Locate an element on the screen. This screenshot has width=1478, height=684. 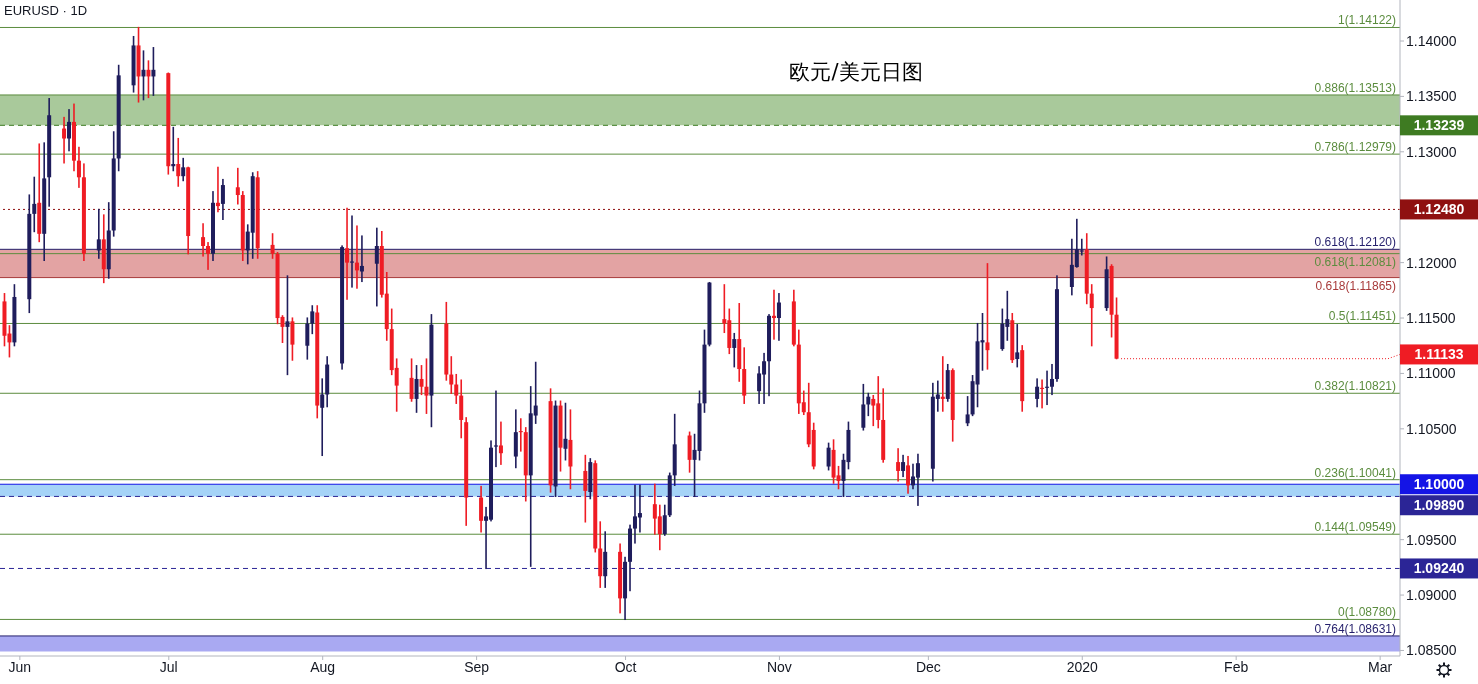
x-tick-label: Jun is located at coordinates (20, 666).